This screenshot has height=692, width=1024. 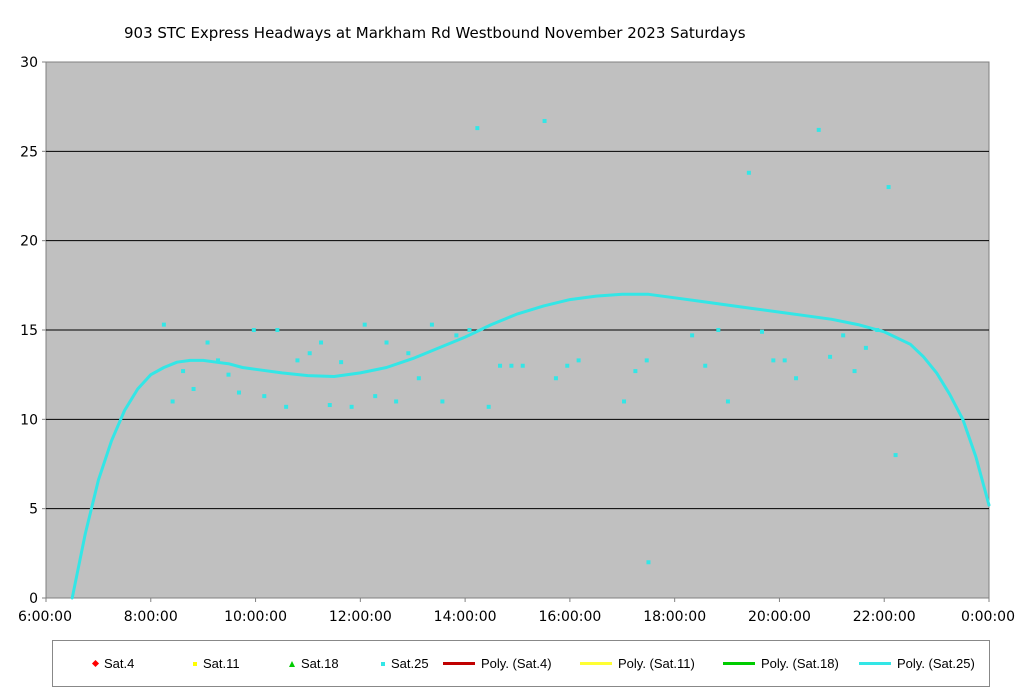 What do you see at coordinates (221, 664) in the screenshot?
I see `legend-label: Sat.11` at bounding box center [221, 664].